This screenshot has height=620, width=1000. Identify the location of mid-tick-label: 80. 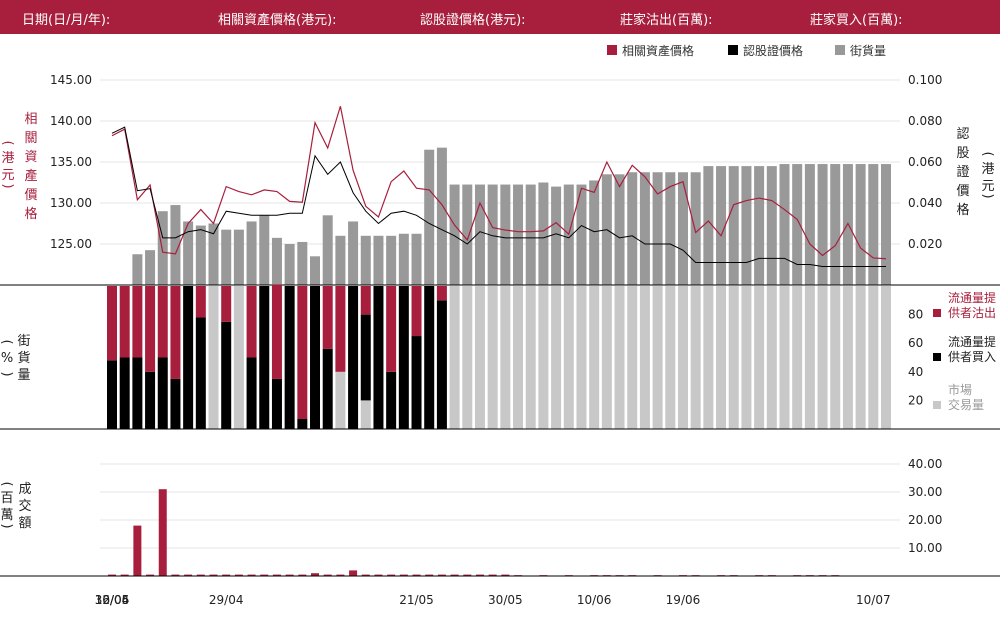
(915, 315).